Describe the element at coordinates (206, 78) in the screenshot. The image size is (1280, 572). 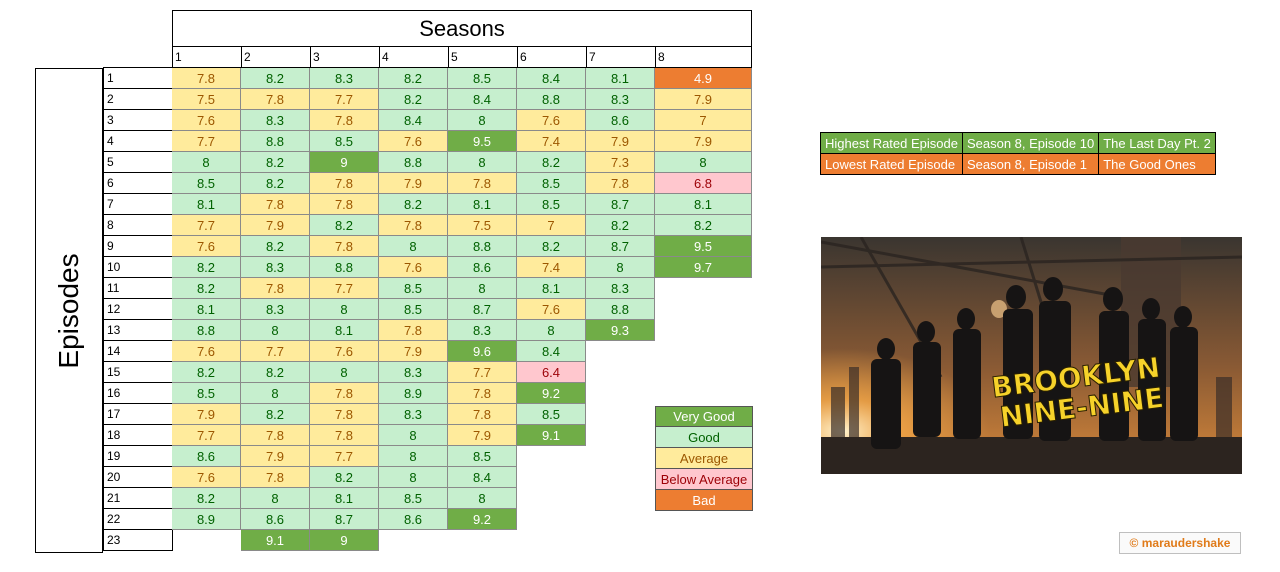
I see `rating-cell-s1-e1: 7.8` at that location.